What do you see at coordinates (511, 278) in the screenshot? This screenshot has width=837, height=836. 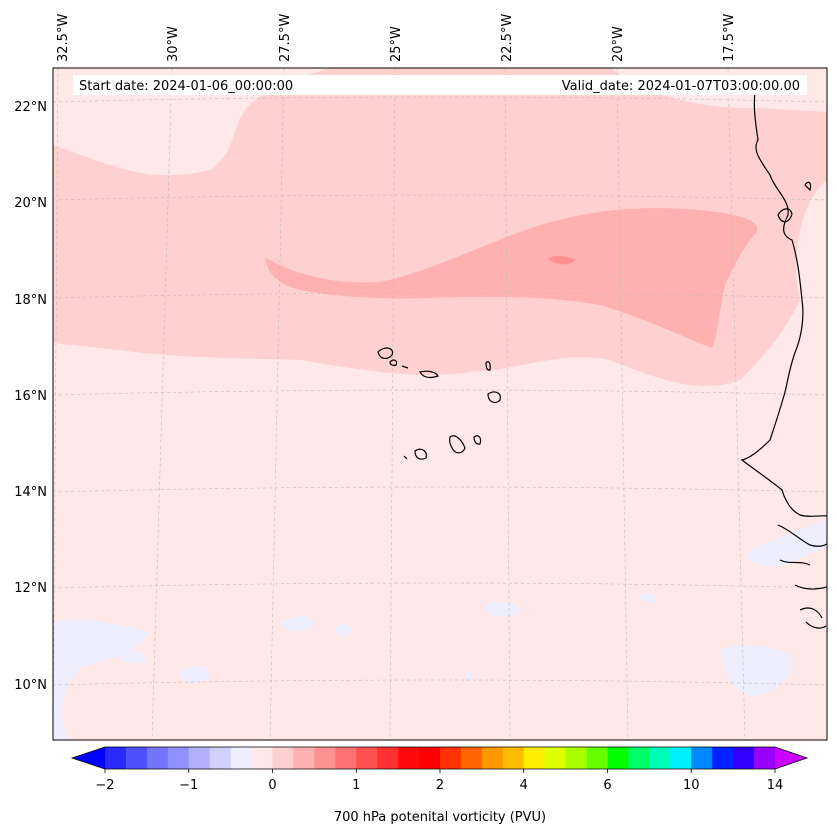 I see `pv-contour-level2` at bounding box center [511, 278].